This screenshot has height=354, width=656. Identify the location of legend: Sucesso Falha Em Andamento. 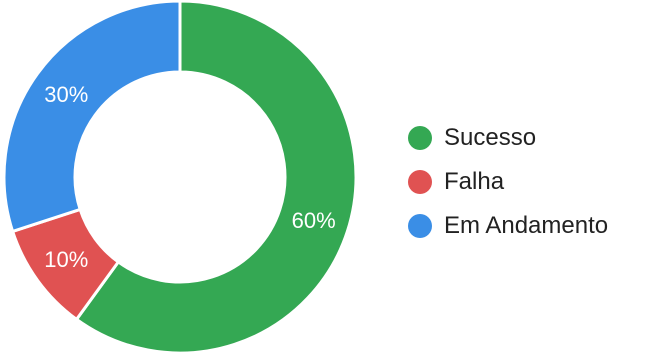
(508, 182).